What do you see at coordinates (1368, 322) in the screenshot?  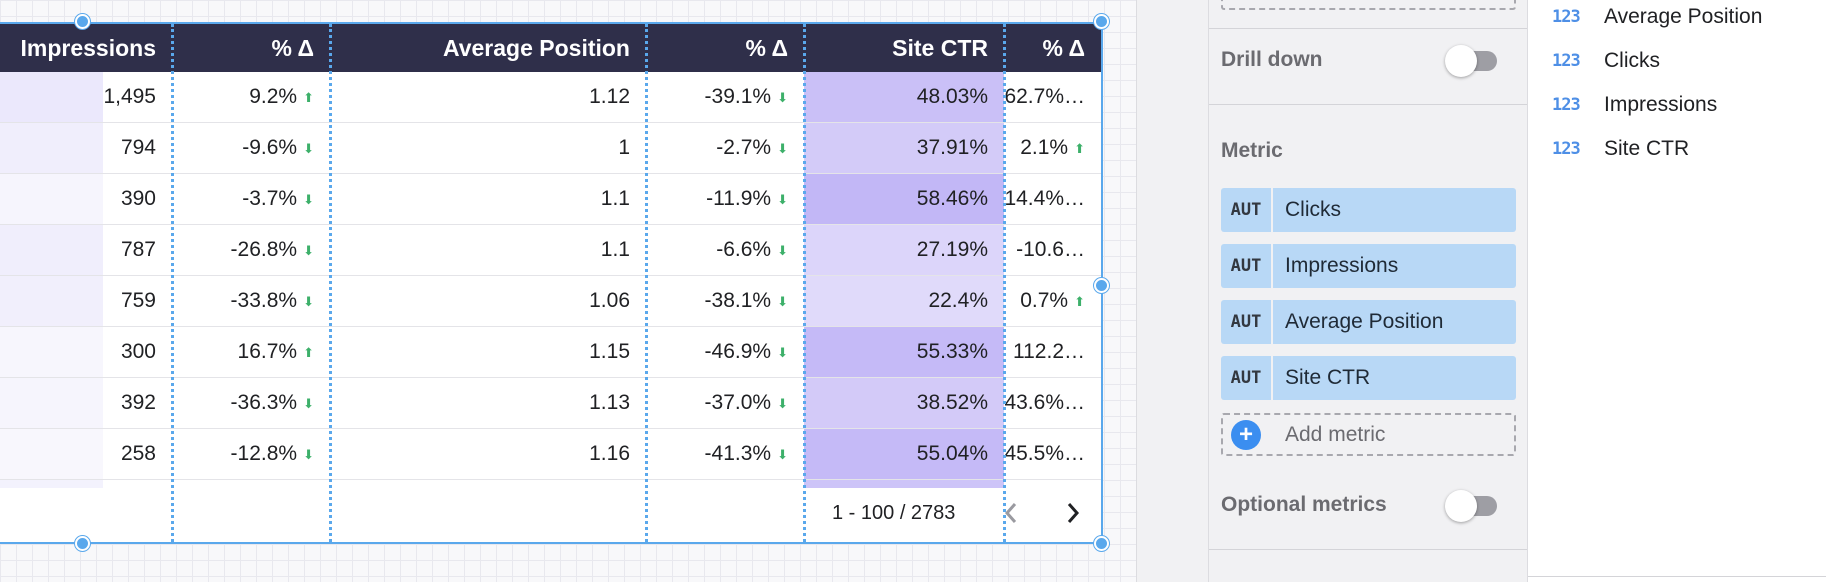 I see `metric-chip-average-position: AUT Average Position` at bounding box center [1368, 322].